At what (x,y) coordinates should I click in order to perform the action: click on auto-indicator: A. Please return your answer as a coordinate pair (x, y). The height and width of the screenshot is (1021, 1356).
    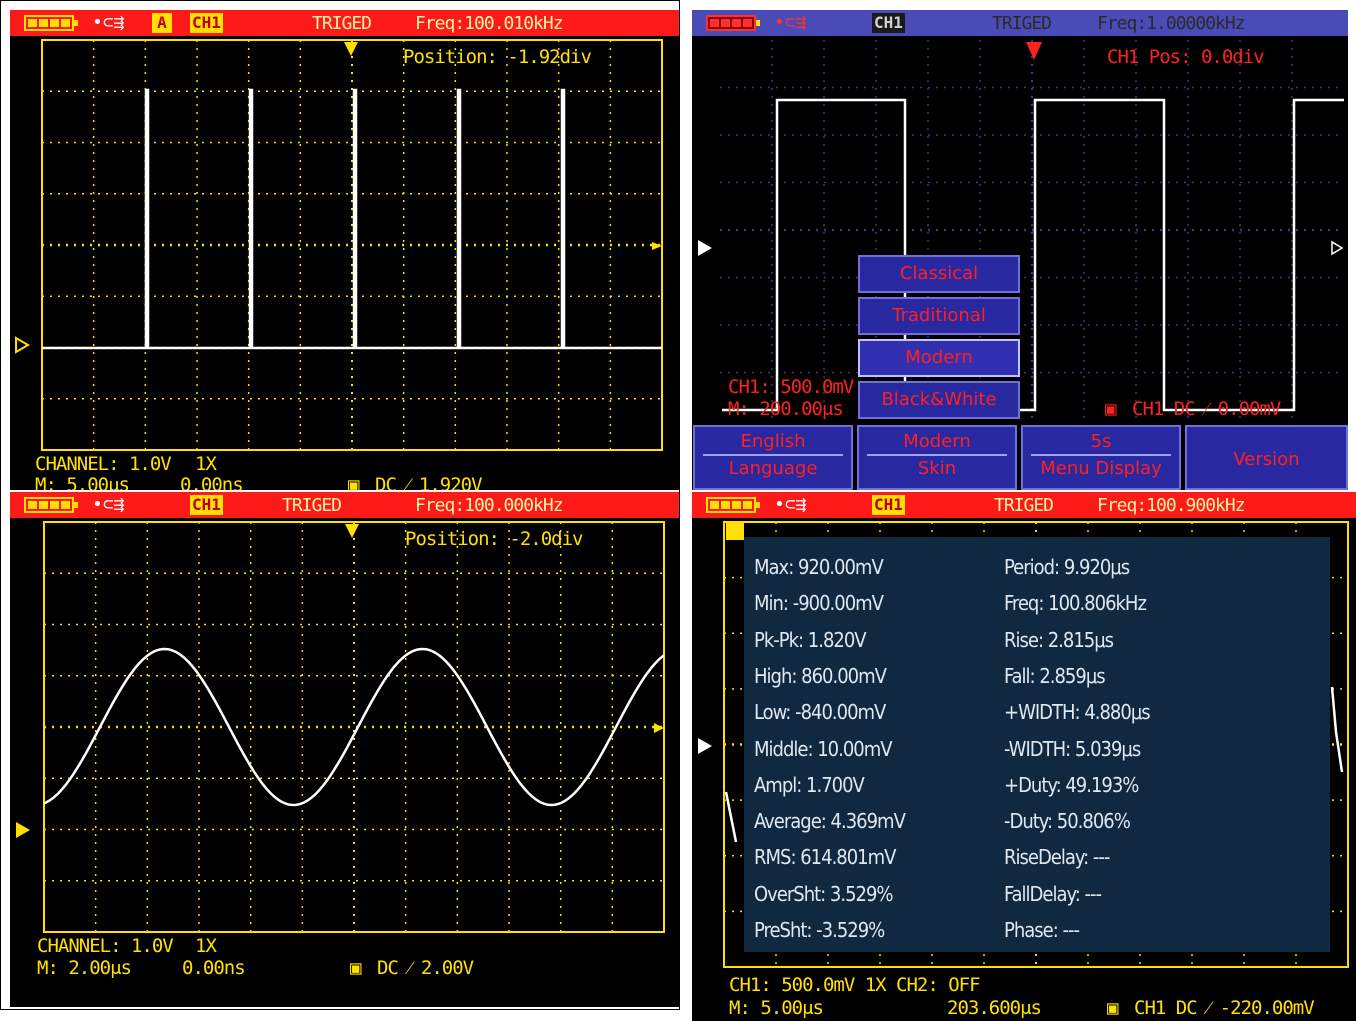
    Looking at the image, I should click on (162, 23).